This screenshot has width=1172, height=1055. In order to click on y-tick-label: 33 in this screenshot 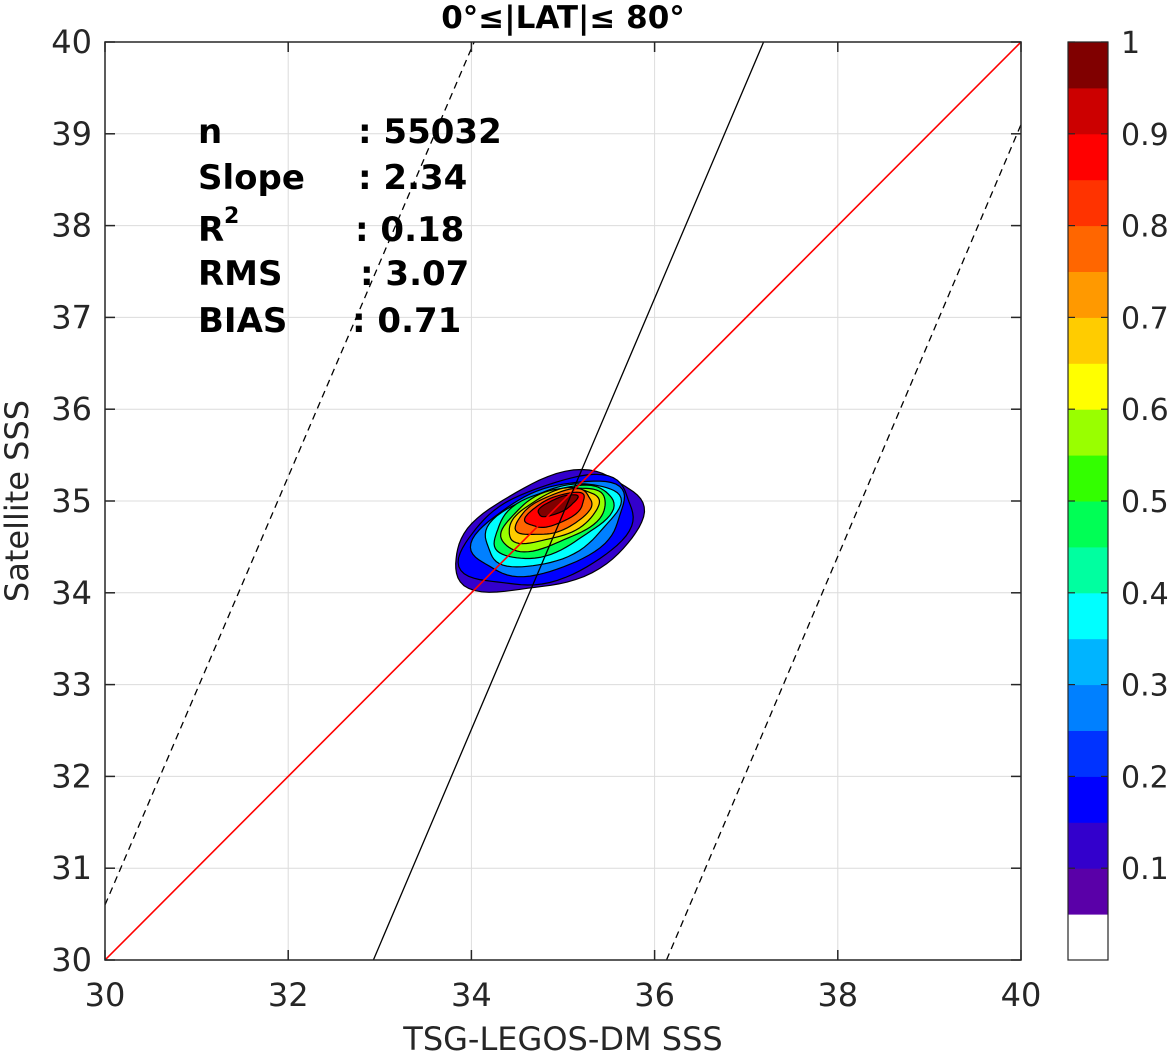, I will do `click(71, 685)`.